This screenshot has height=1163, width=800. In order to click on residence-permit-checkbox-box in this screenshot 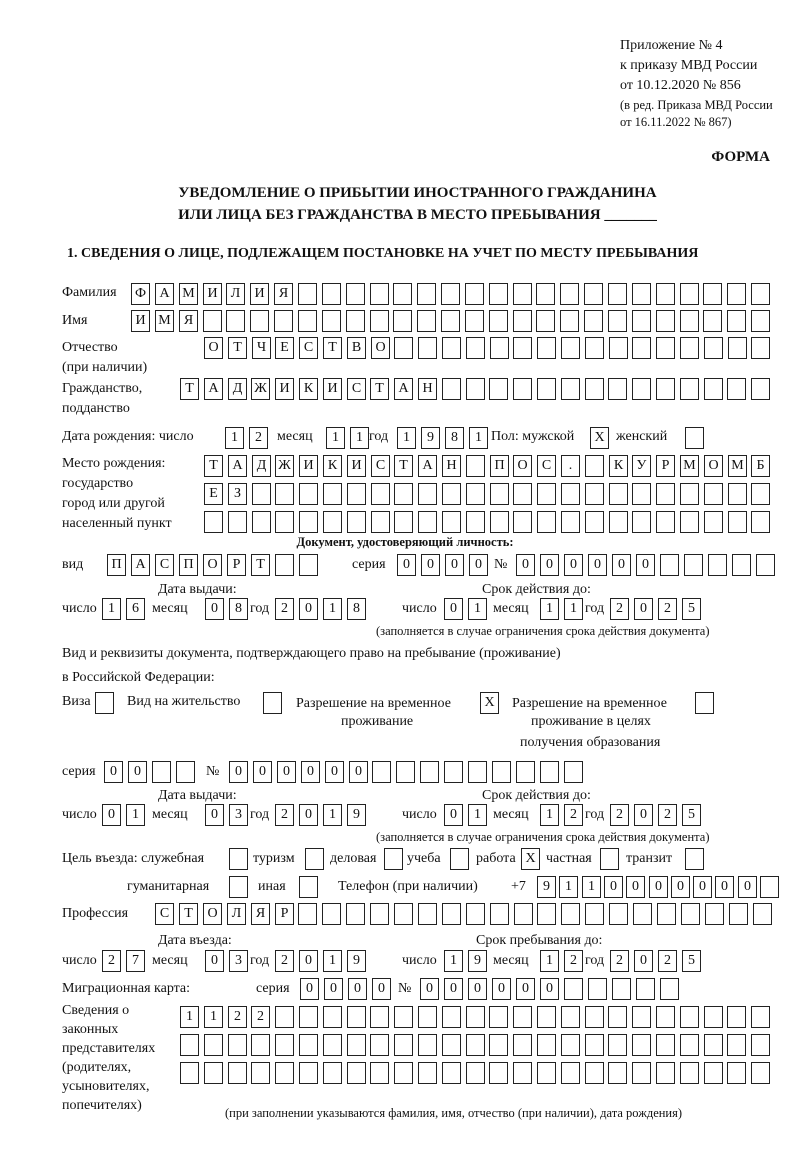, I will do `click(272, 703)`.